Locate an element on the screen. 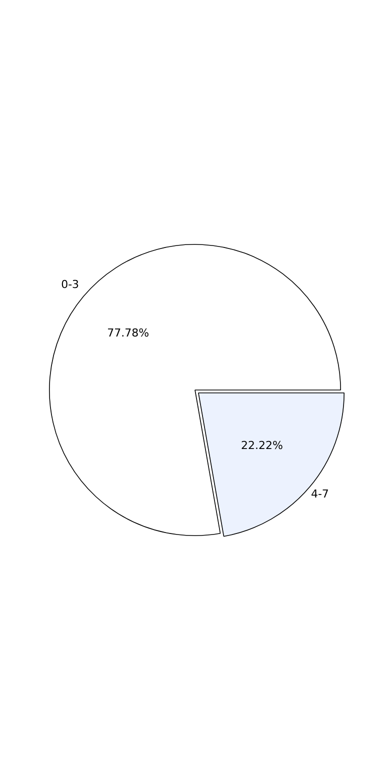 Image resolution: width=390 pixels, height=780 pixels. data-label: 77.78% is located at coordinates (128, 333).